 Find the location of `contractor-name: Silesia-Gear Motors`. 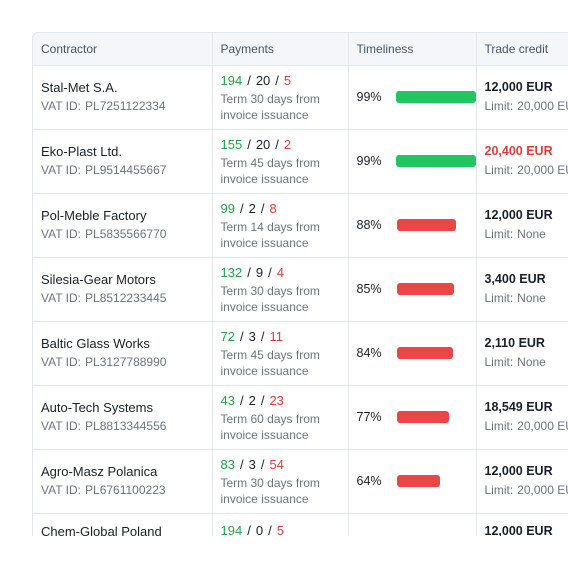

contractor-name: Silesia-Gear Motors is located at coordinates (98, 279).